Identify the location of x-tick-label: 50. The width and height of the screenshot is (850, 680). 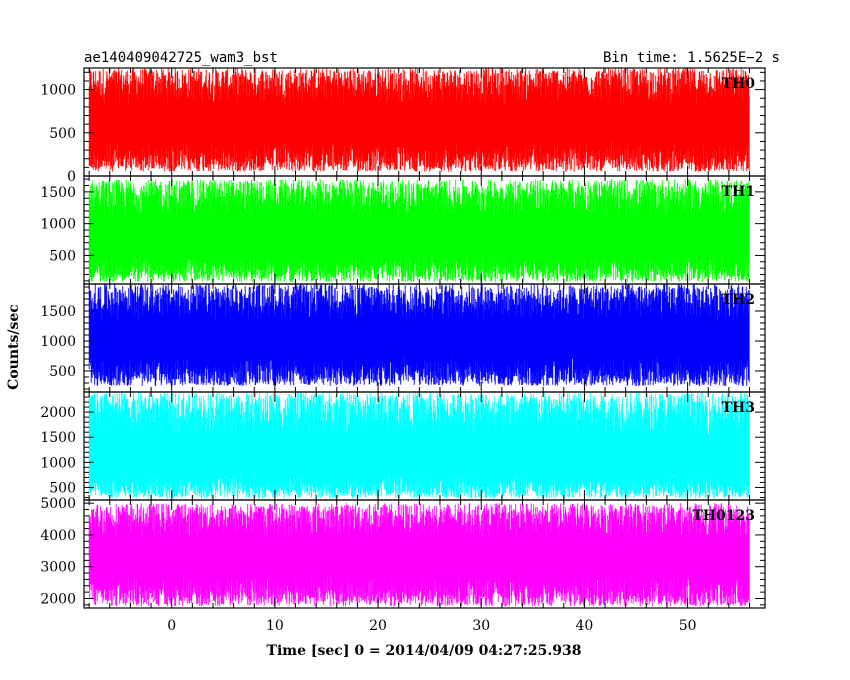
(688, 626).